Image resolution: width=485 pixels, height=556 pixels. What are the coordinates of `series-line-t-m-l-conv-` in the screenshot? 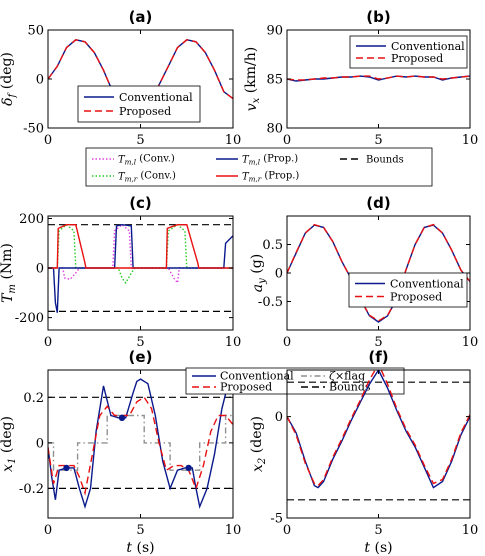 It's located at (140, 254).